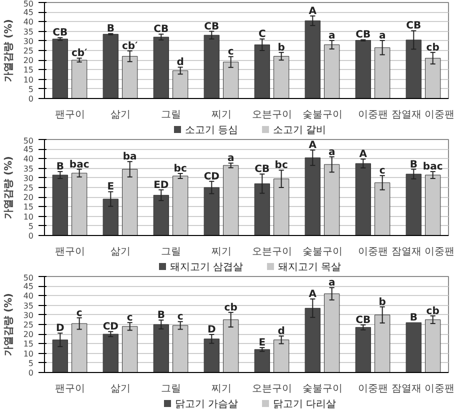 The width and height of the screenshot is (476, 410). I want to click on data-label: C, so click(262, 34).